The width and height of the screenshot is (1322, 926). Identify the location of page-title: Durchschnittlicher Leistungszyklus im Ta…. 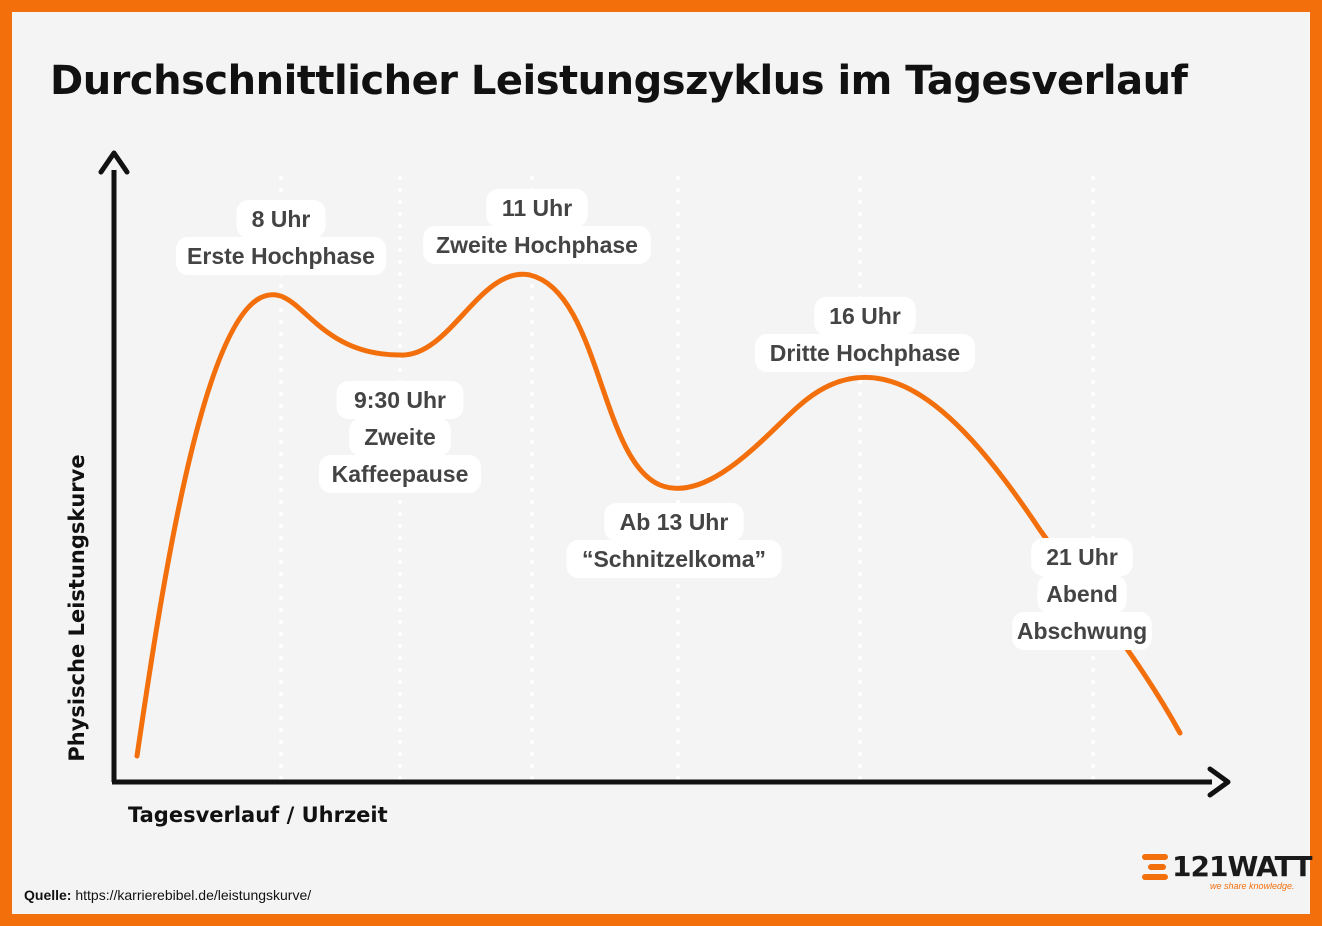
(619, 81).